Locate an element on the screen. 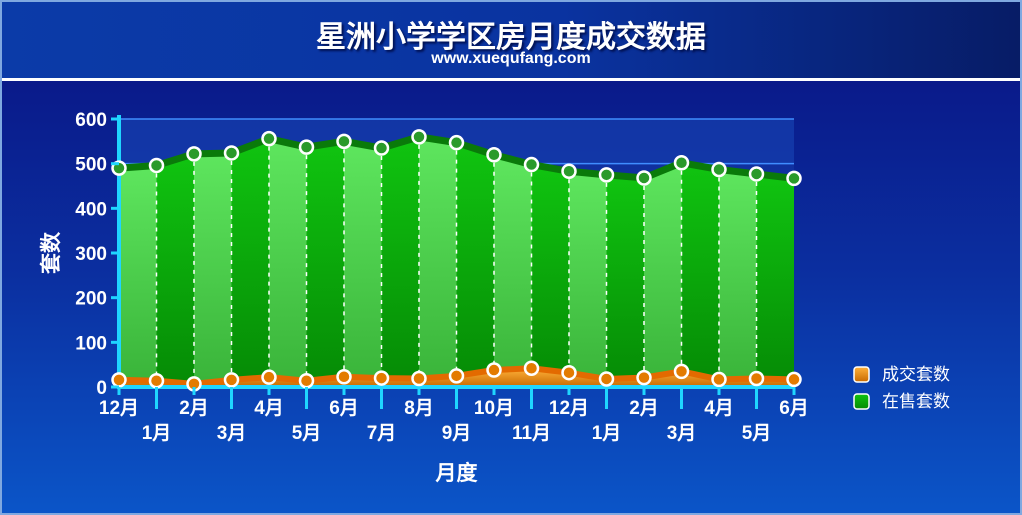 This screenshot has height=515, width=1022. y-axis-title: 套数 is located at coordinates (51, 252).